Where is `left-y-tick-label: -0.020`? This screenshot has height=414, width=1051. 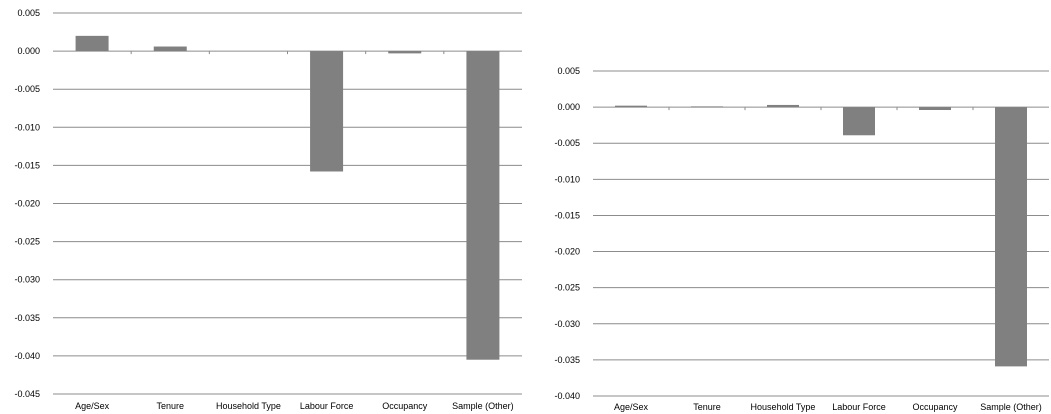 left-y-tick-label: -0.020 is located at coordinates (27, 204).